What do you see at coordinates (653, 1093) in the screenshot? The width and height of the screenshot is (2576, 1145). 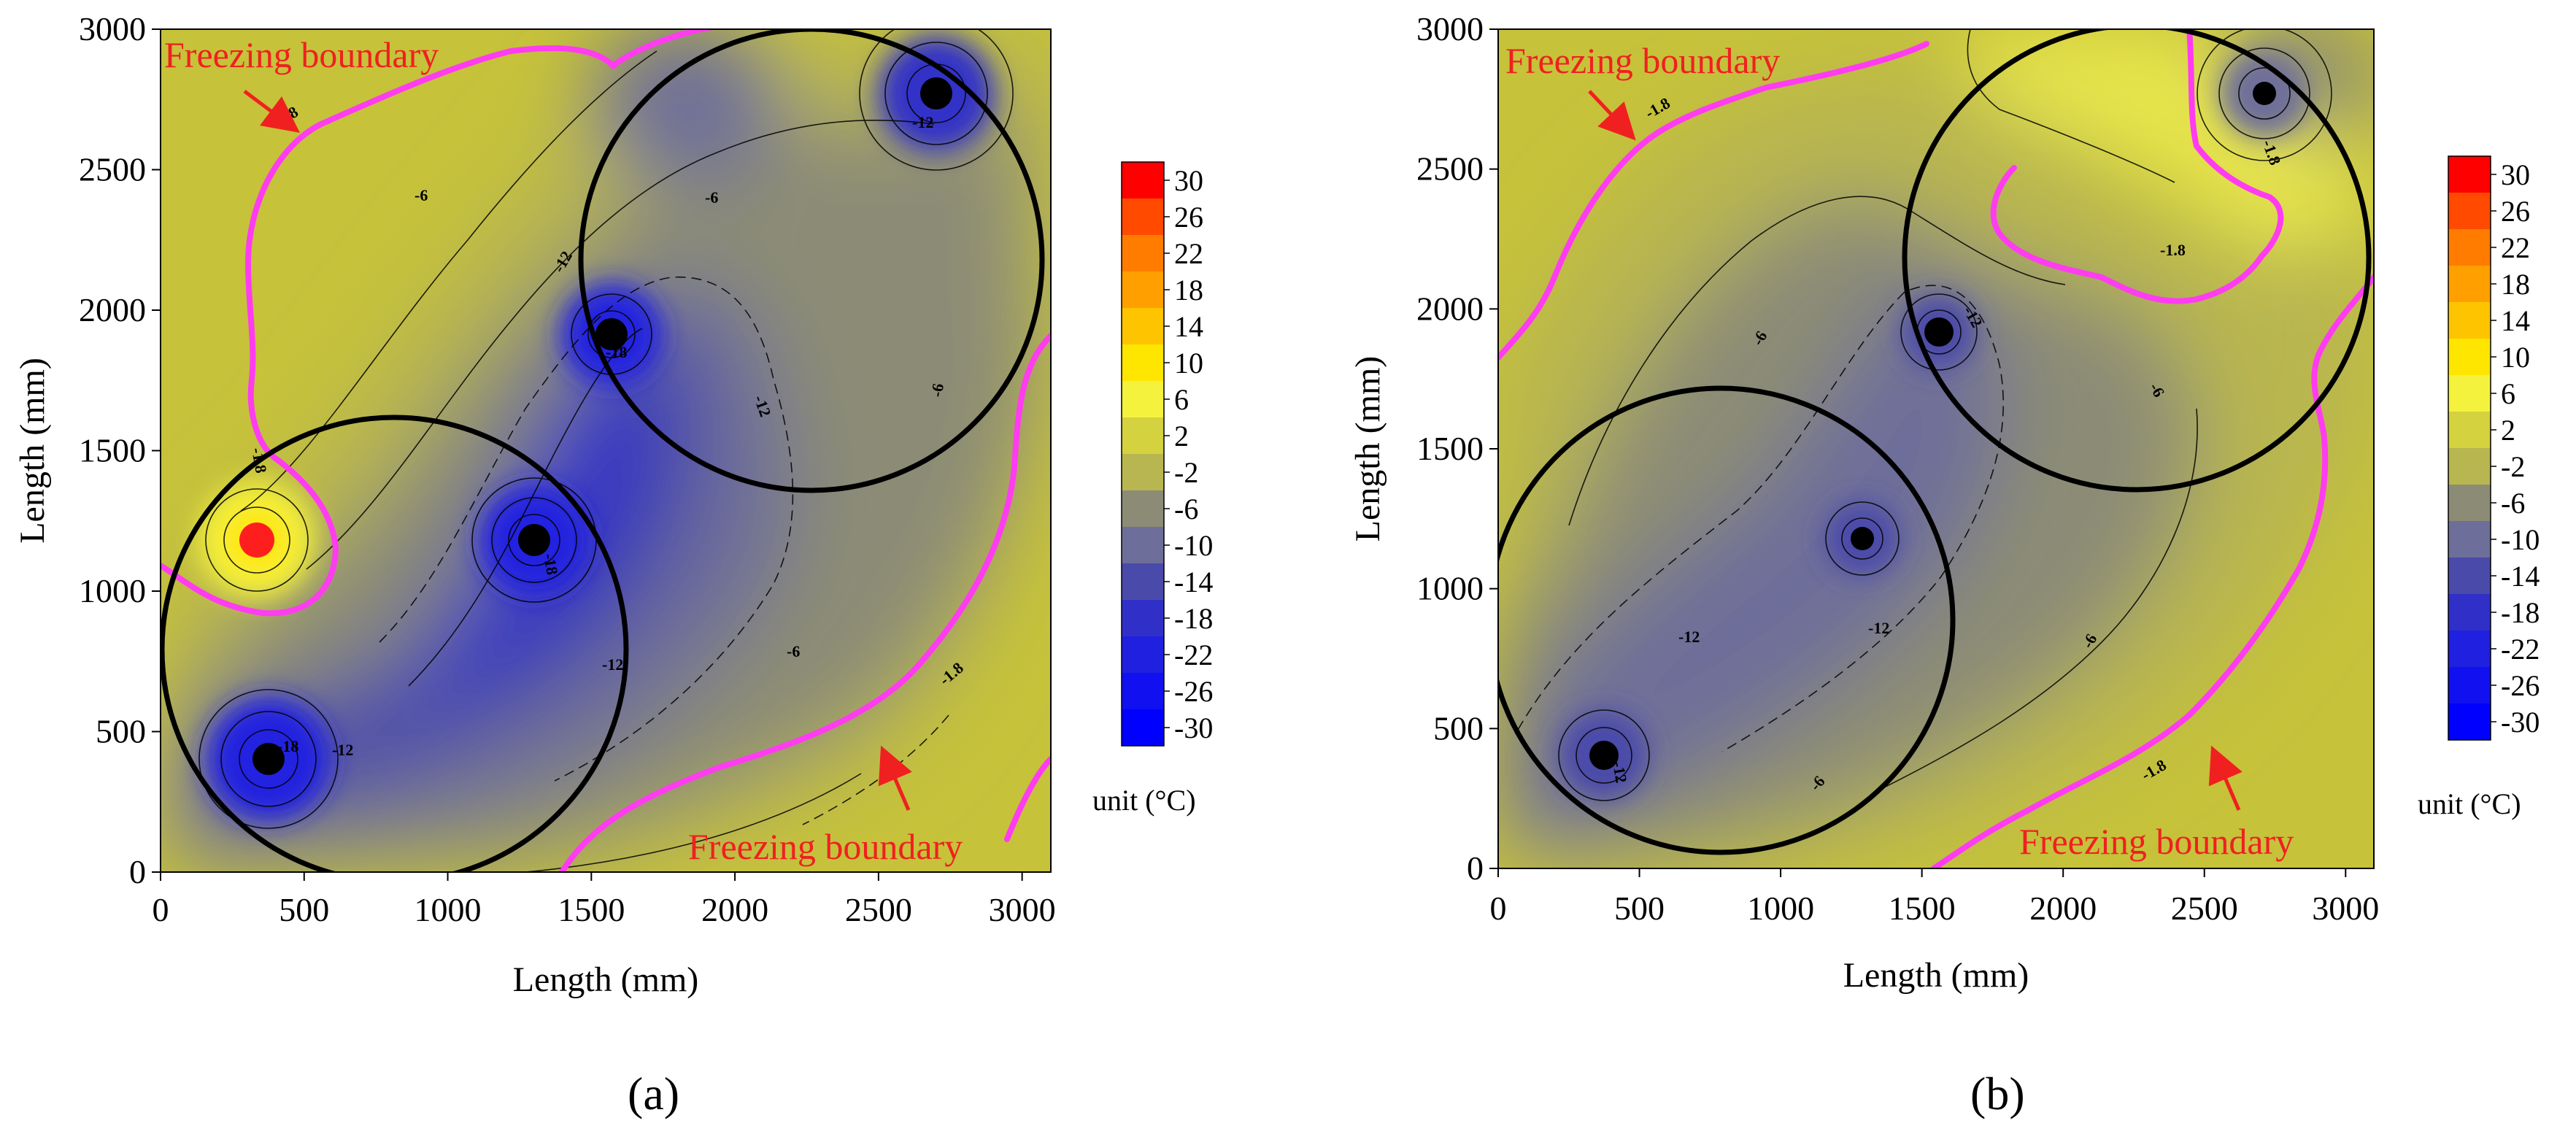 I see `panel-a-label: (a)` at bounding box center [653, 1093].